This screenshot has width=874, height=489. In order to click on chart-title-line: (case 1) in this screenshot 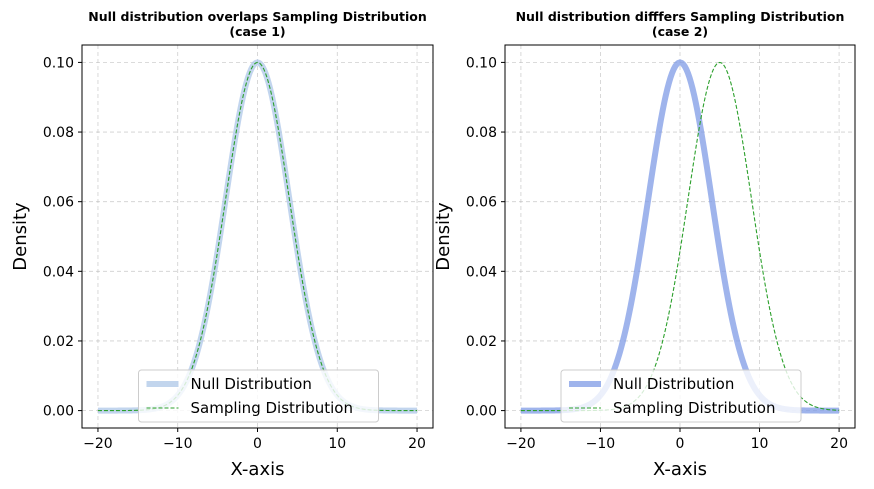, I will do `click(257, 31)`.